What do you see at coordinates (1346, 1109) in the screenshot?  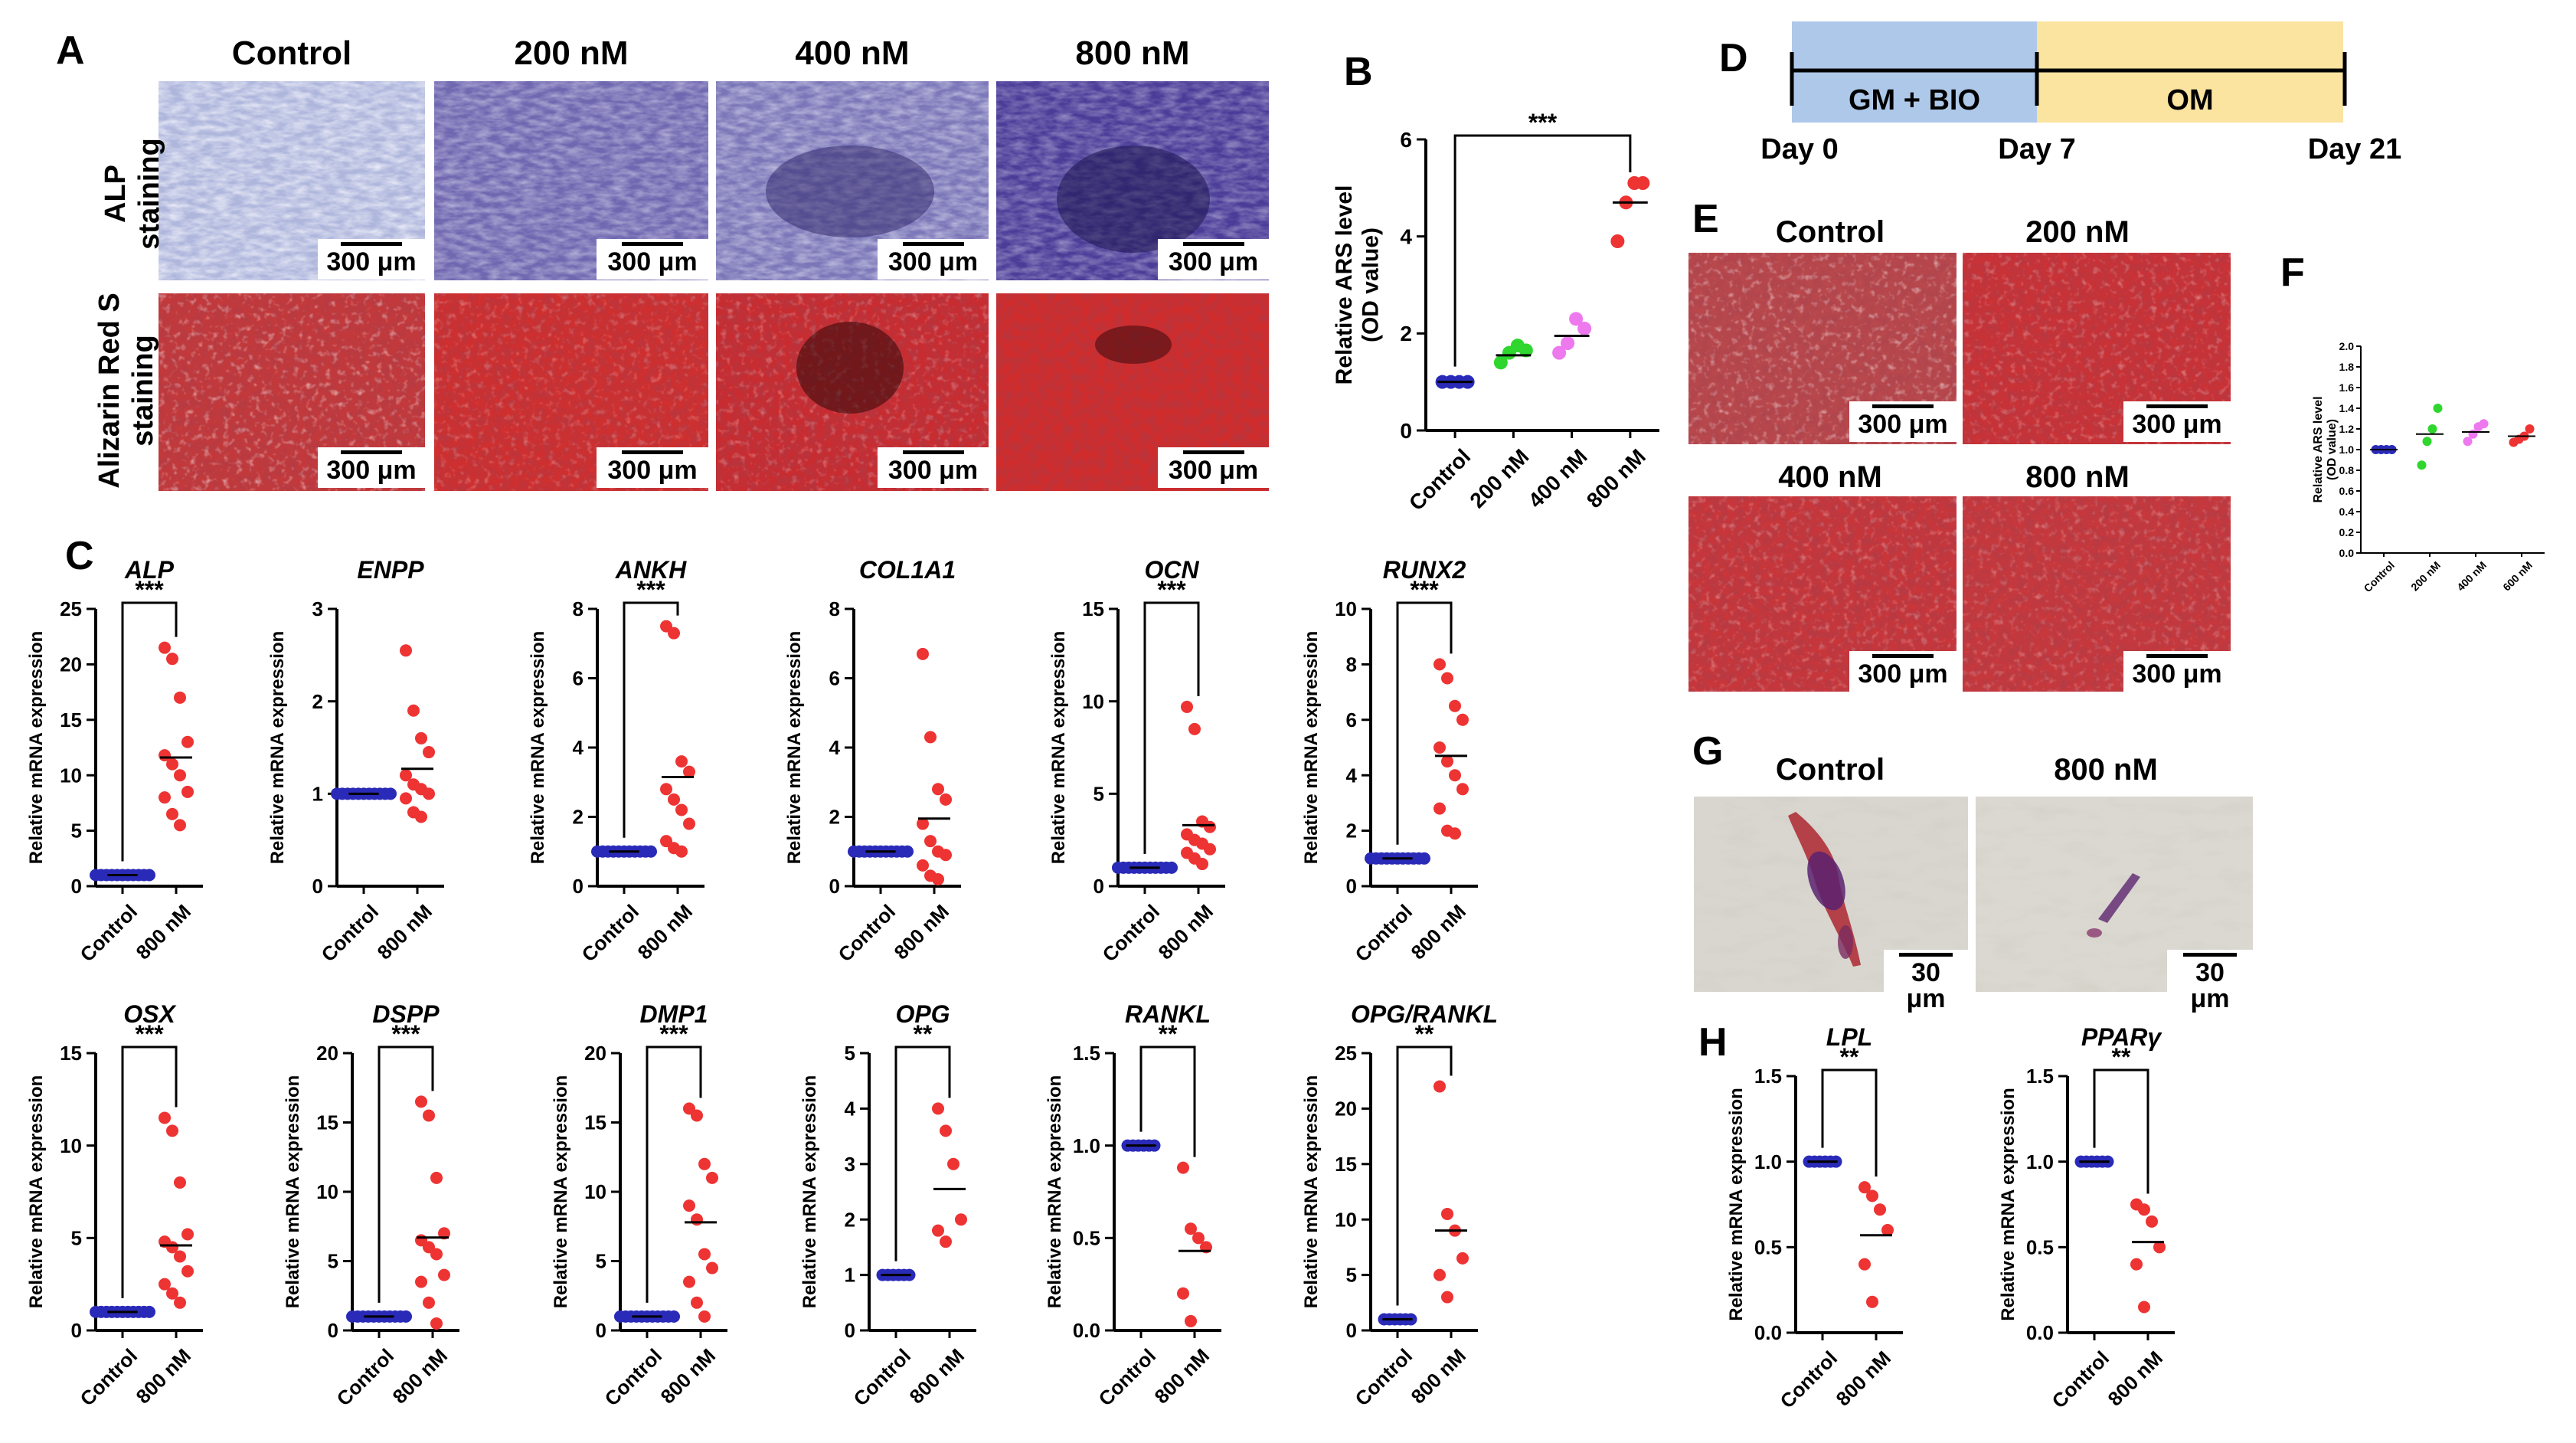 I see `y-tick-label: 20` at bounding box center [1346, 1109].